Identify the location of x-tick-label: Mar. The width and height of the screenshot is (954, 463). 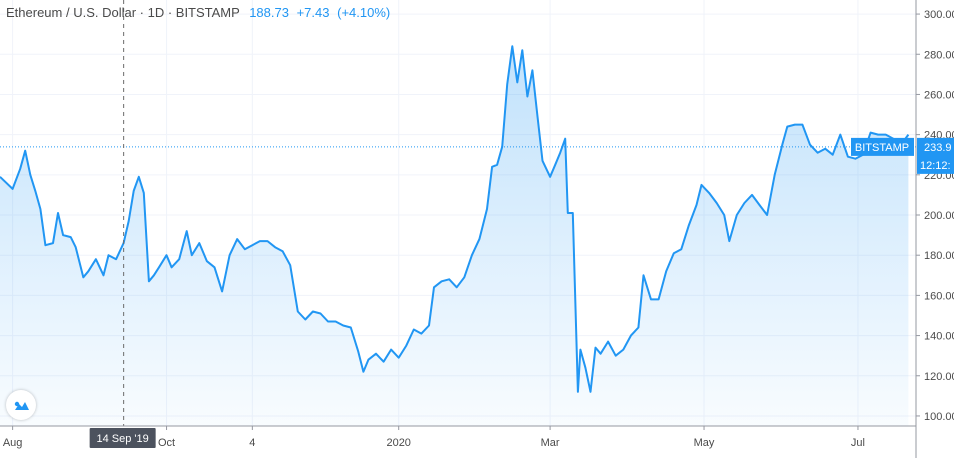
(550, 443).